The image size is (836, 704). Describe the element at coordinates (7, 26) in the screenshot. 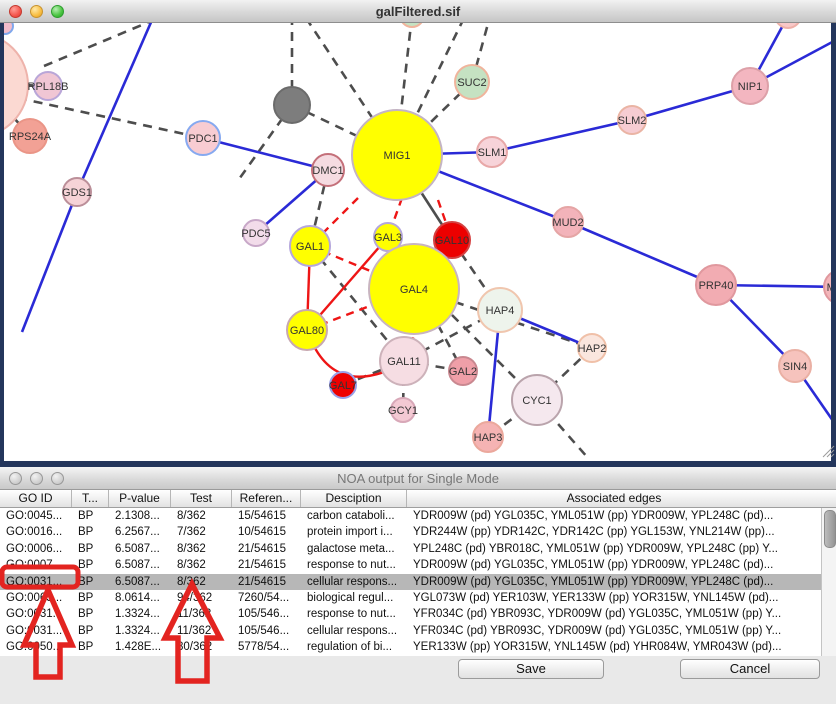

I see `node-corner-node` at that location.